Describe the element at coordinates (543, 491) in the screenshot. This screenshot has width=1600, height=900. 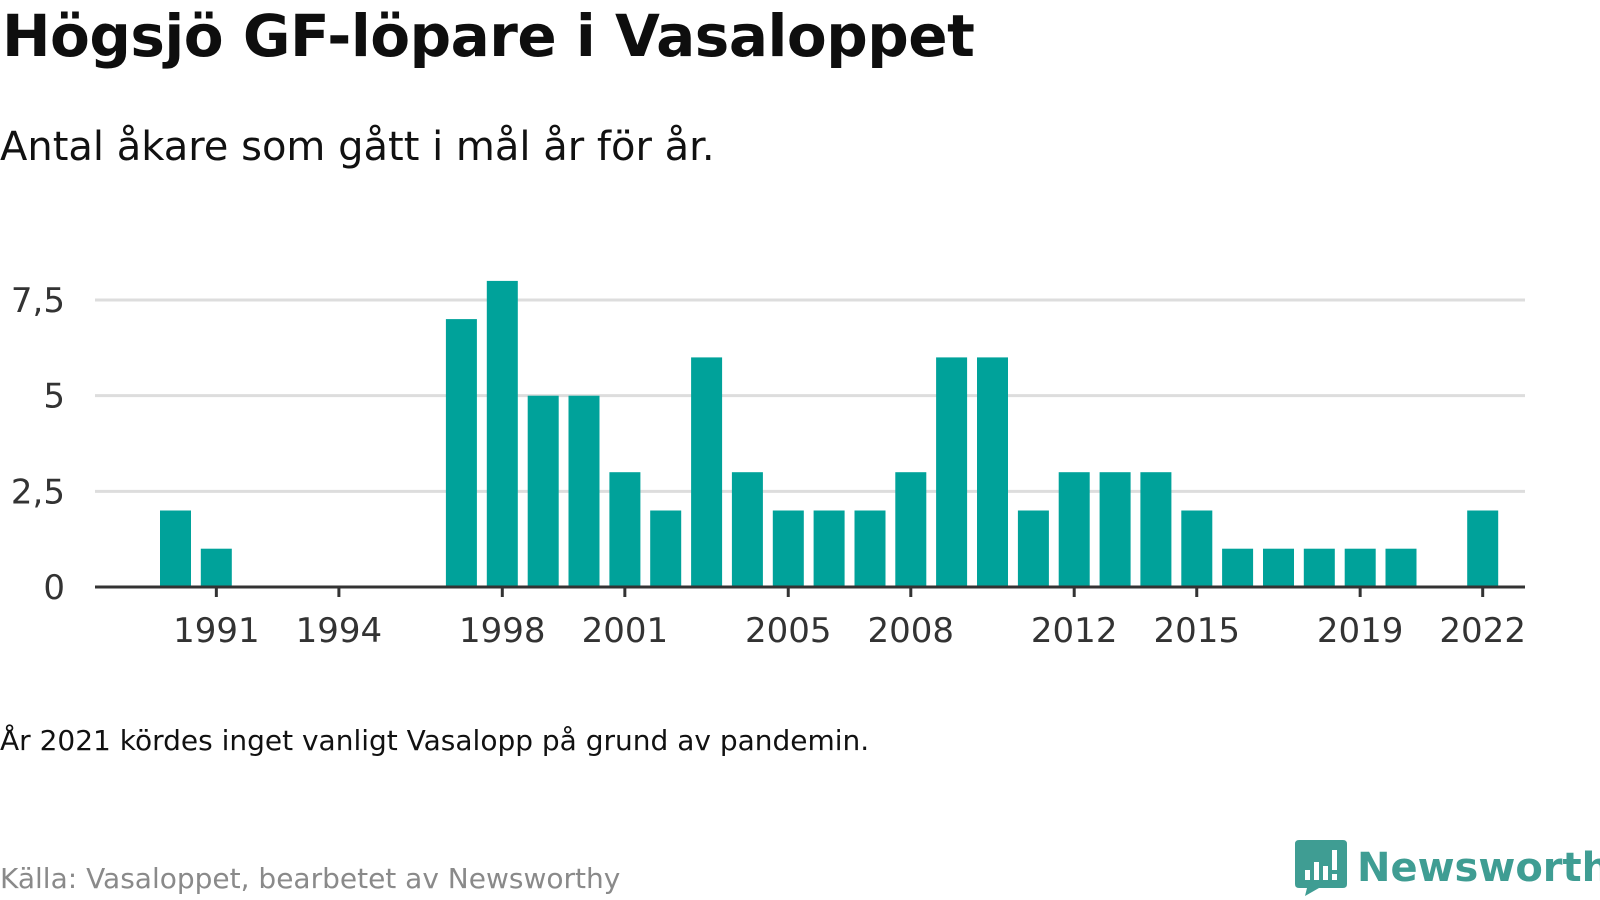
I see `bar-1999` at that location.